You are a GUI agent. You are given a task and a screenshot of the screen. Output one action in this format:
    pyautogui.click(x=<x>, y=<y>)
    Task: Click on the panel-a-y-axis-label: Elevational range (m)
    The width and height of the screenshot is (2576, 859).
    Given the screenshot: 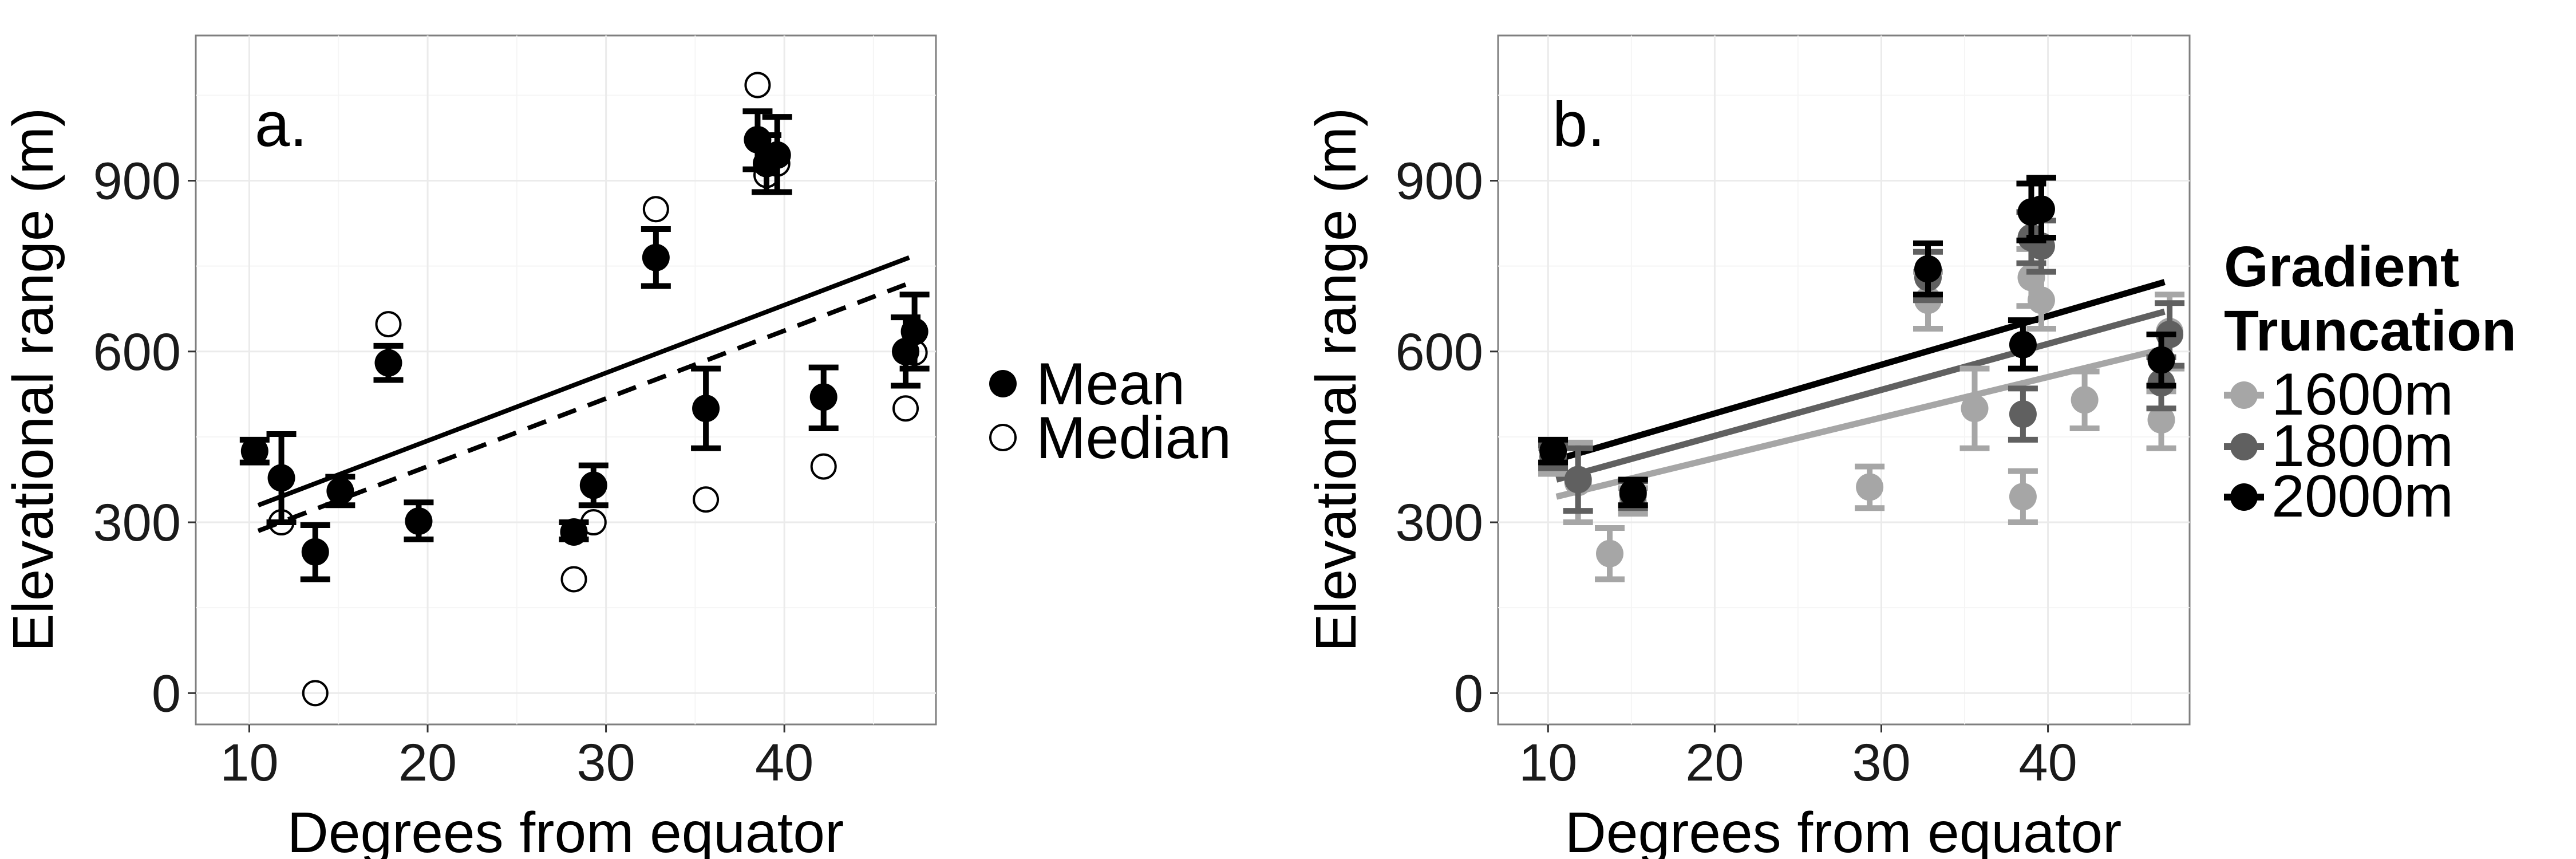 What is the action you would take?
    pyautogui.click(x=33, y=380)
    